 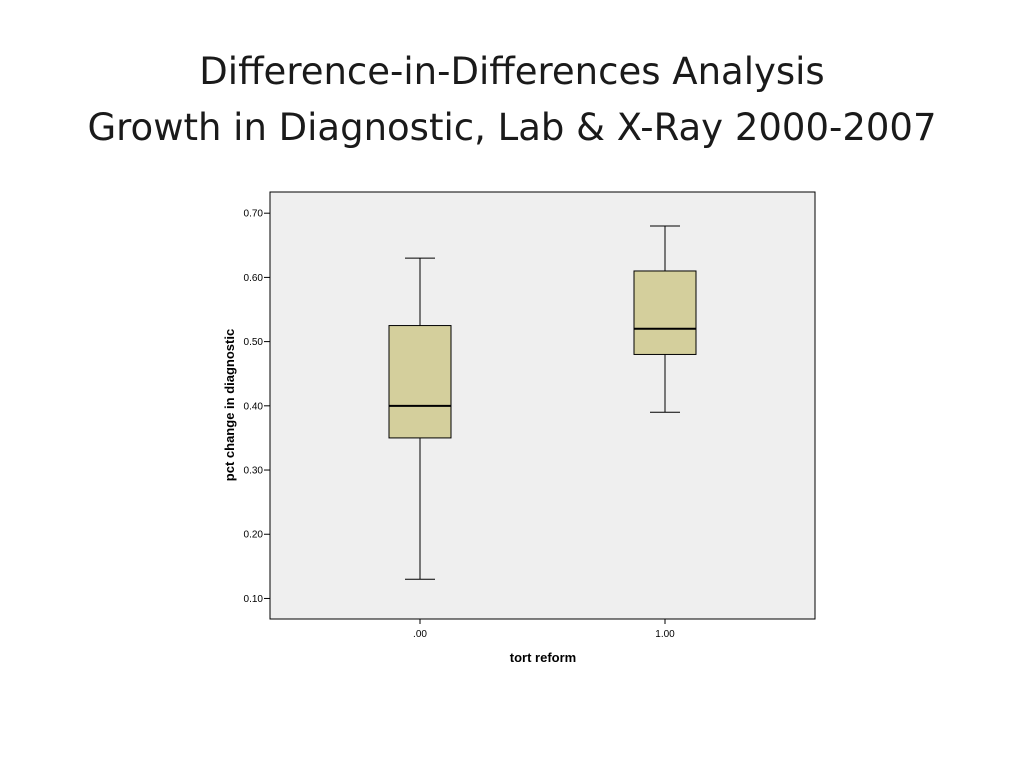 I want to click on y-tick-label: 0.50, so click(x=254, y=342).